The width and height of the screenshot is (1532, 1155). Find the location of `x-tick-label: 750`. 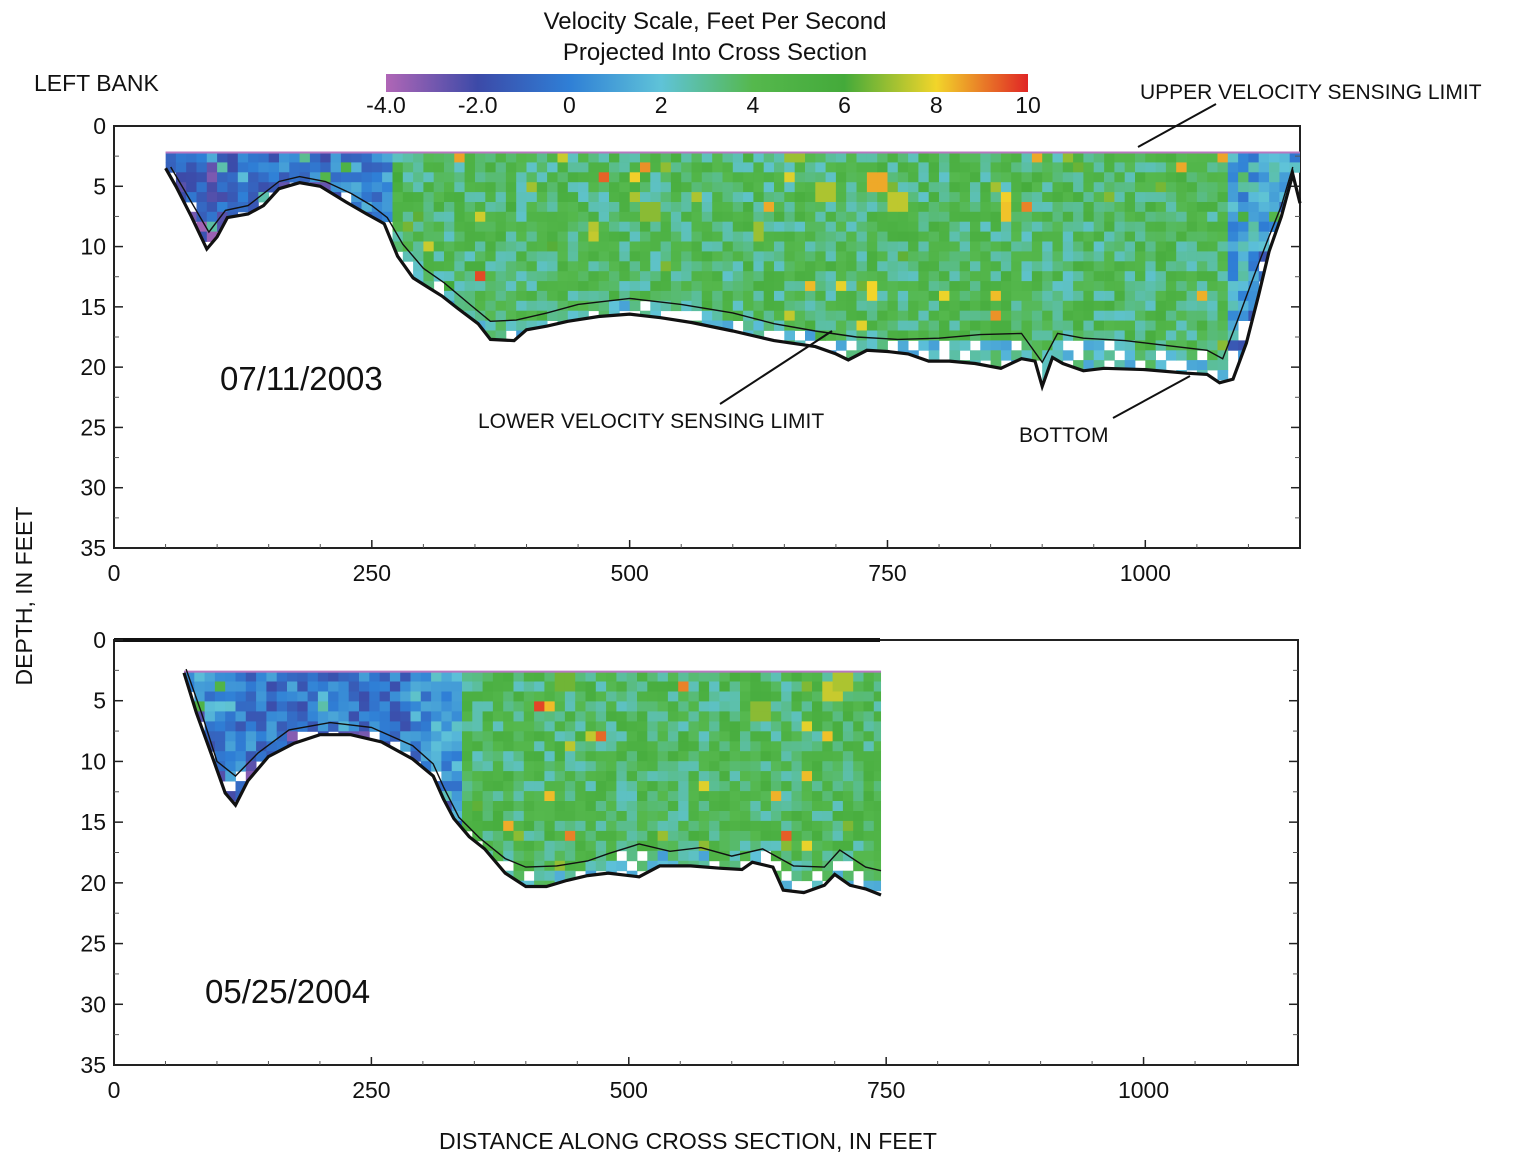

x-tick-label: 750 is located at coordinates (886, 1090).